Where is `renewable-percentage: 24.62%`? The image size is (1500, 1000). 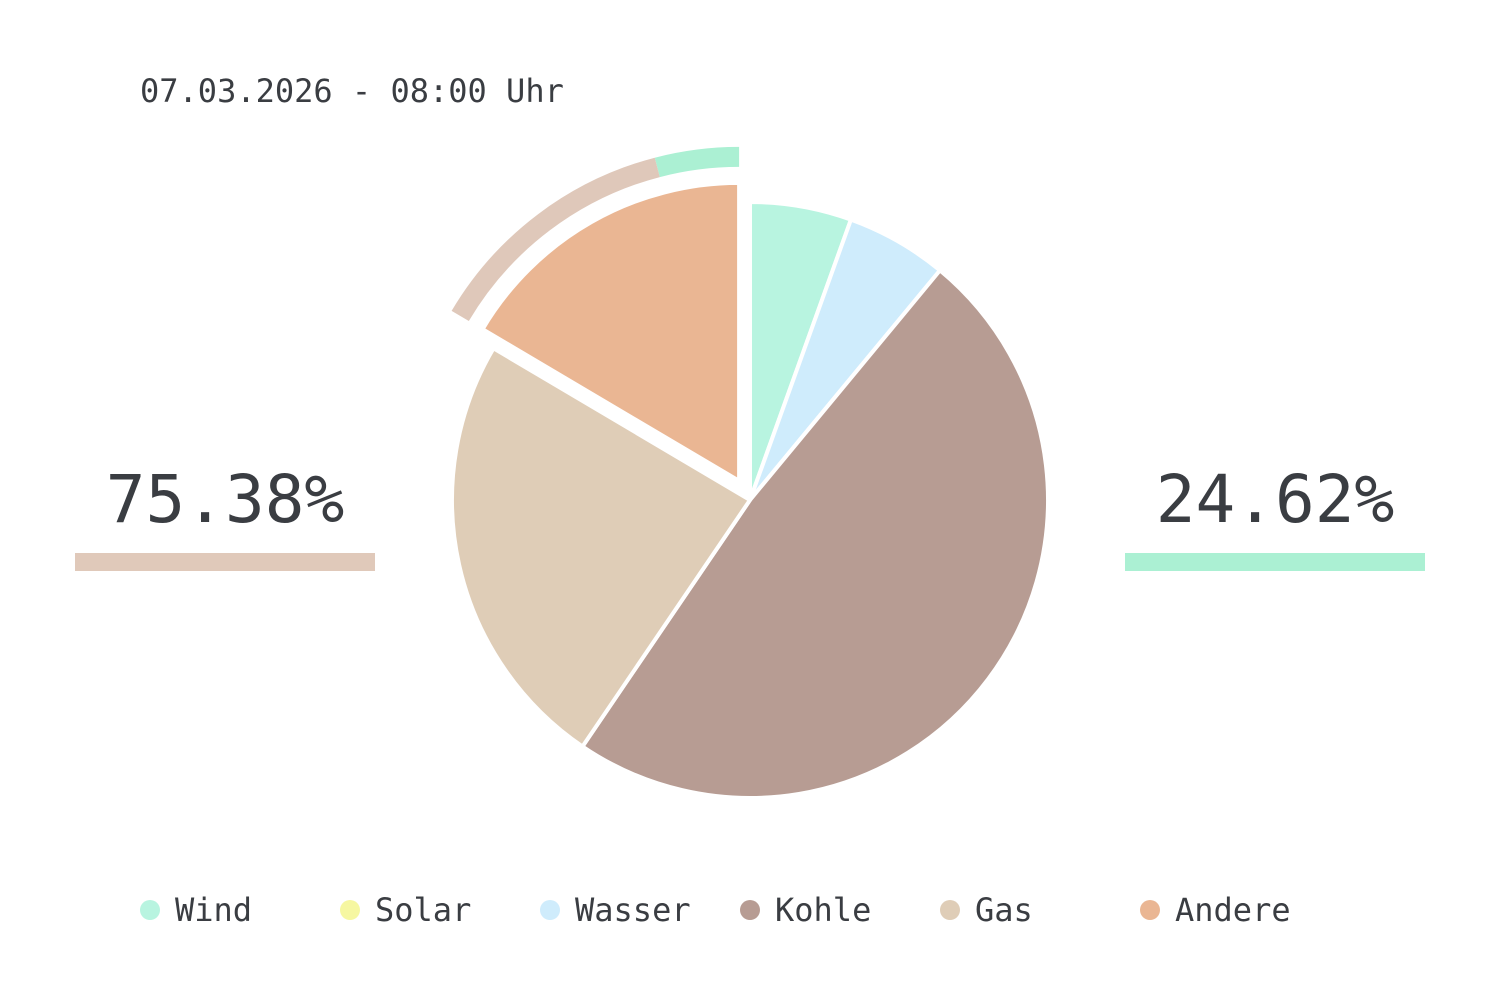
renewable-percentage: 24.62% is located at coordinates (1275, 499).